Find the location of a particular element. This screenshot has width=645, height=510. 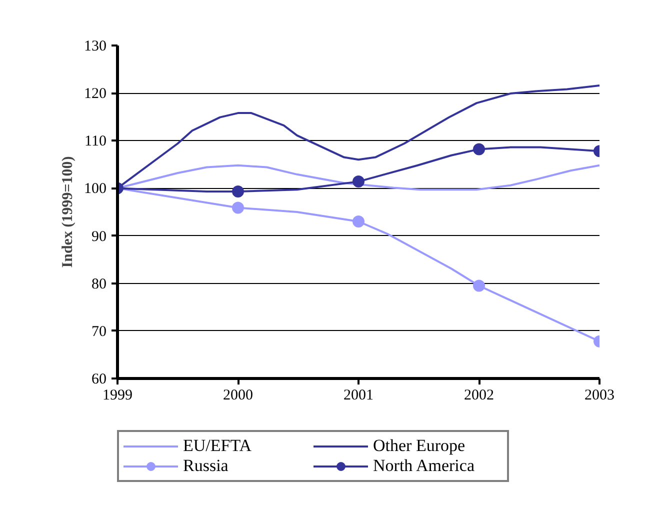

y-tick-label: 130 is located at coordinates (95, 46).